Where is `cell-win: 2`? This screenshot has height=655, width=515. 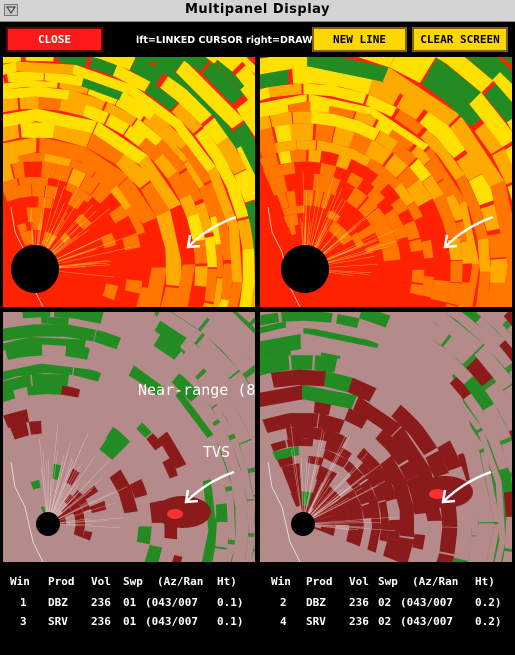 cell-win: 2 is located at coordinates (283, 602).